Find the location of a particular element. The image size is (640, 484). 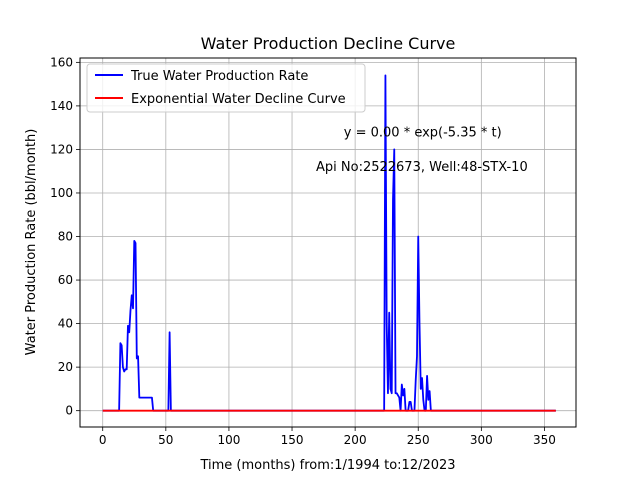

y-tick-label: 140 is located at coordinates (61, 106).